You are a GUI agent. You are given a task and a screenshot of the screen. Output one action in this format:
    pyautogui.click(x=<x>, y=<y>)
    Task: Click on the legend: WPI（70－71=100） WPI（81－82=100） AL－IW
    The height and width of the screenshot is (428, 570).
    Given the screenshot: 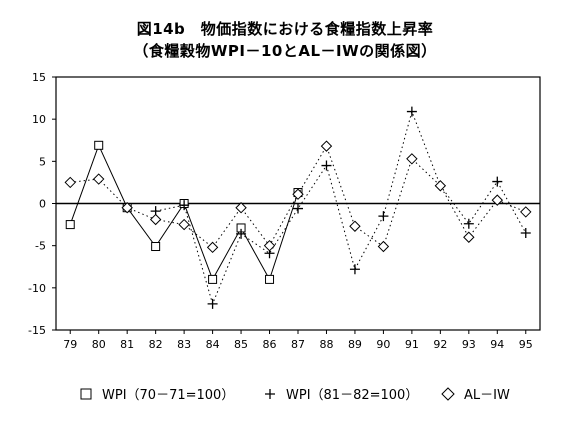 What is the action you would take?
    pyautogui.click(x=285, y=393)
    